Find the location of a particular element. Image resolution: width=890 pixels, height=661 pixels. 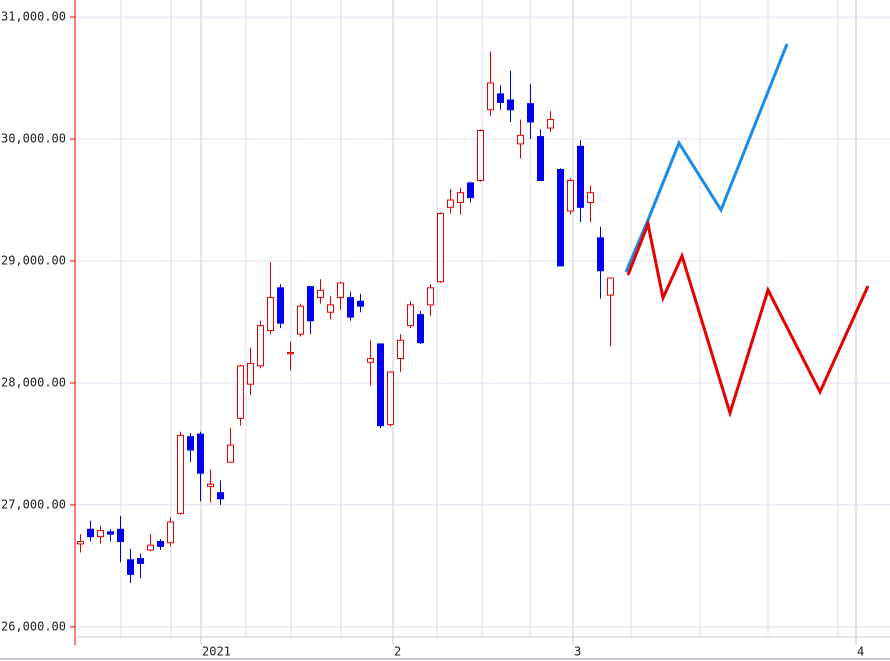

x-tick-label: 2021 is located at coordinates (216, 652).